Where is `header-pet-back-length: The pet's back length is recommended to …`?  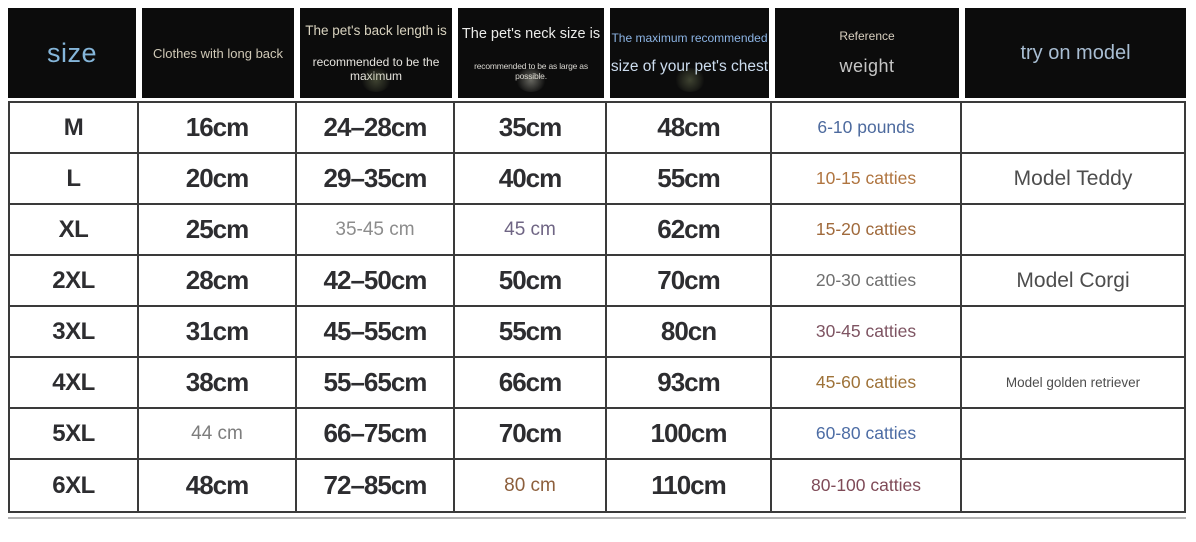 header-pet-back-length: The pet's back length is recommended to … is located at coordinates (376, 53).